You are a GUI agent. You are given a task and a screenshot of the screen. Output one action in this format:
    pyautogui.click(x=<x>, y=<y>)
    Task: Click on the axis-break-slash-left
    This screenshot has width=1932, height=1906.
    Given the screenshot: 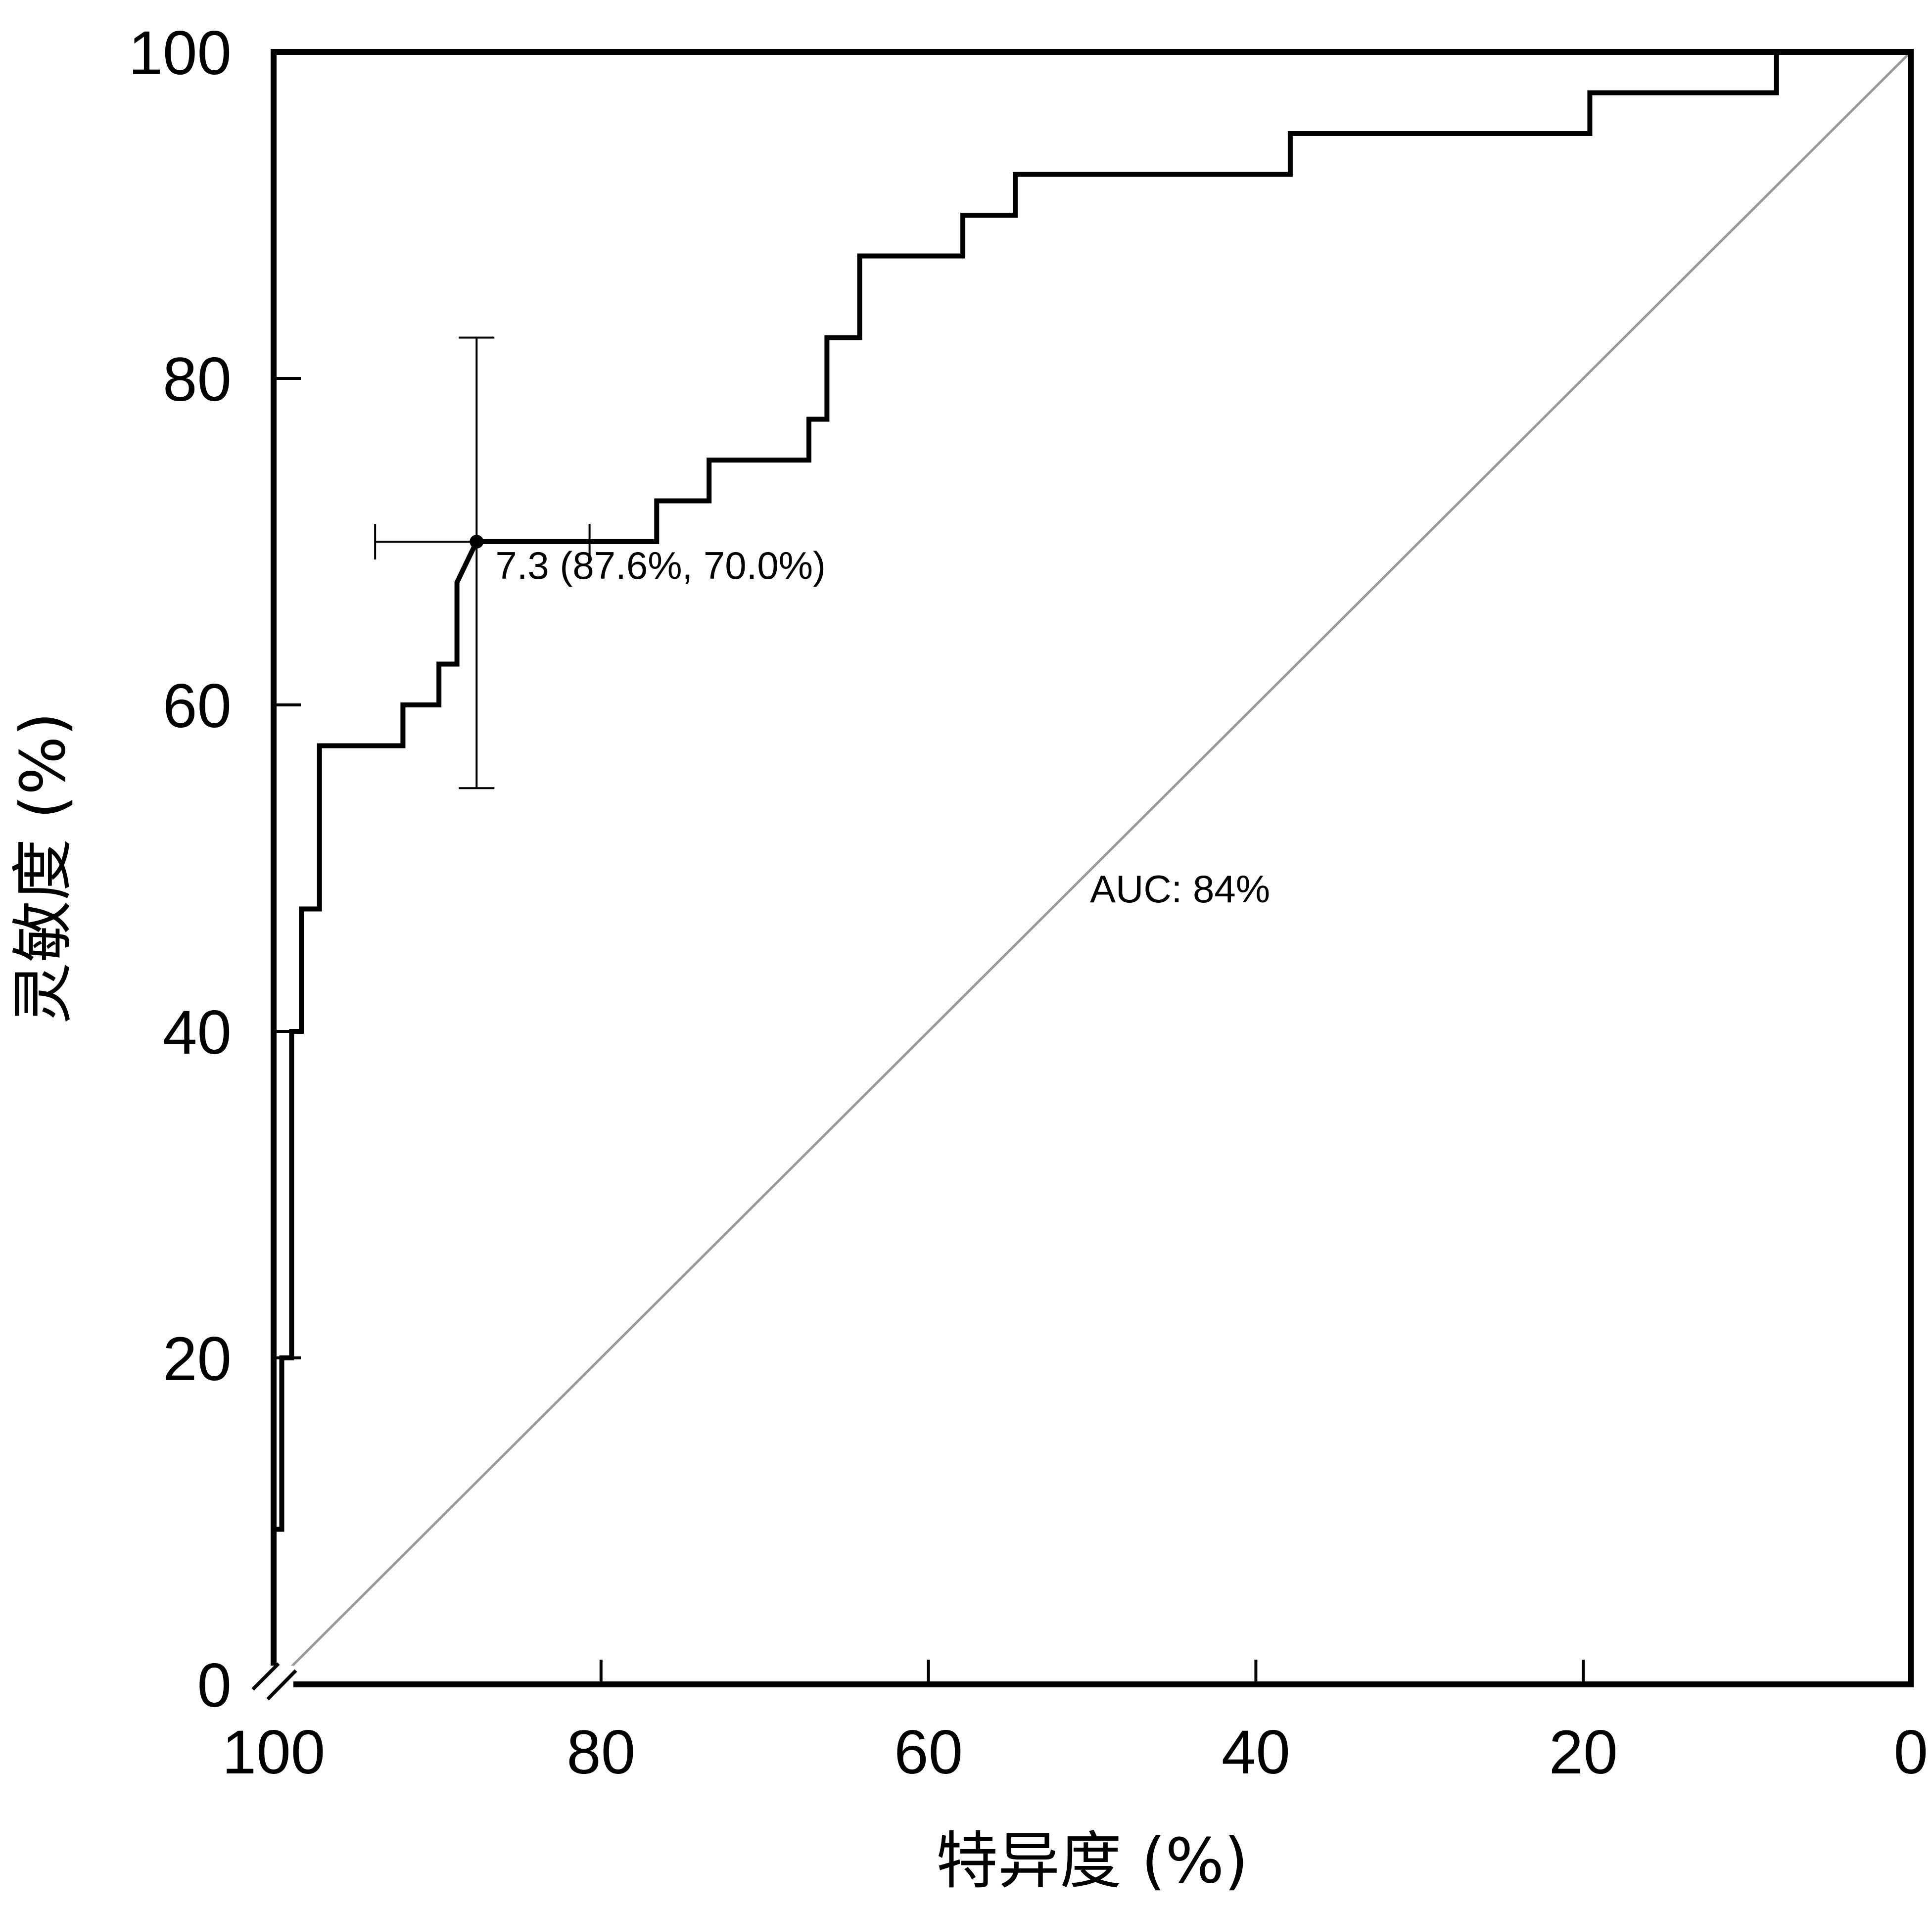 What is the action you would take?
    pyautogui.click(x=265, y=1677)
    